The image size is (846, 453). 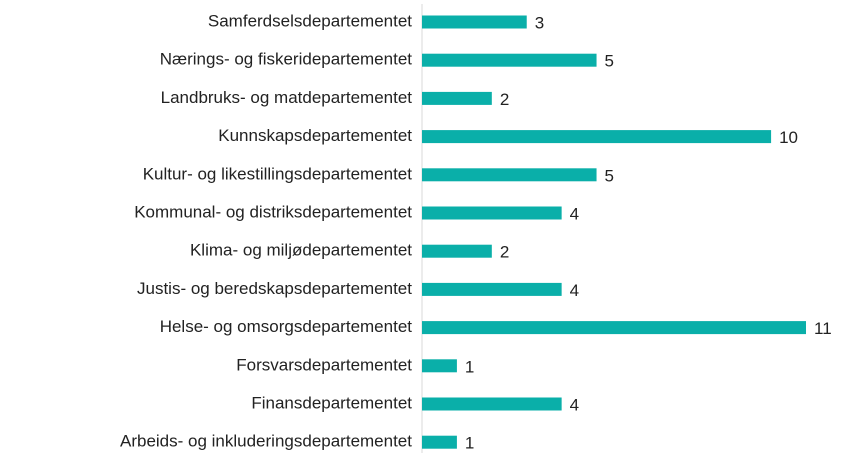 What do you see at coordinates (324, 364) in the screenshot?
I see `category-label: Forsvarsdepartementet` at bounding box center [324, 364].